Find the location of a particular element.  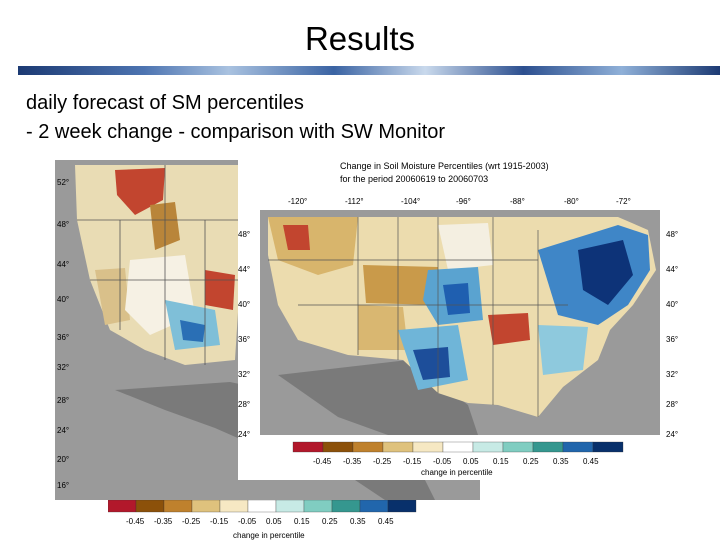

back-colorbar-tick-label: -0.35 is located at coordinates (163, 521).